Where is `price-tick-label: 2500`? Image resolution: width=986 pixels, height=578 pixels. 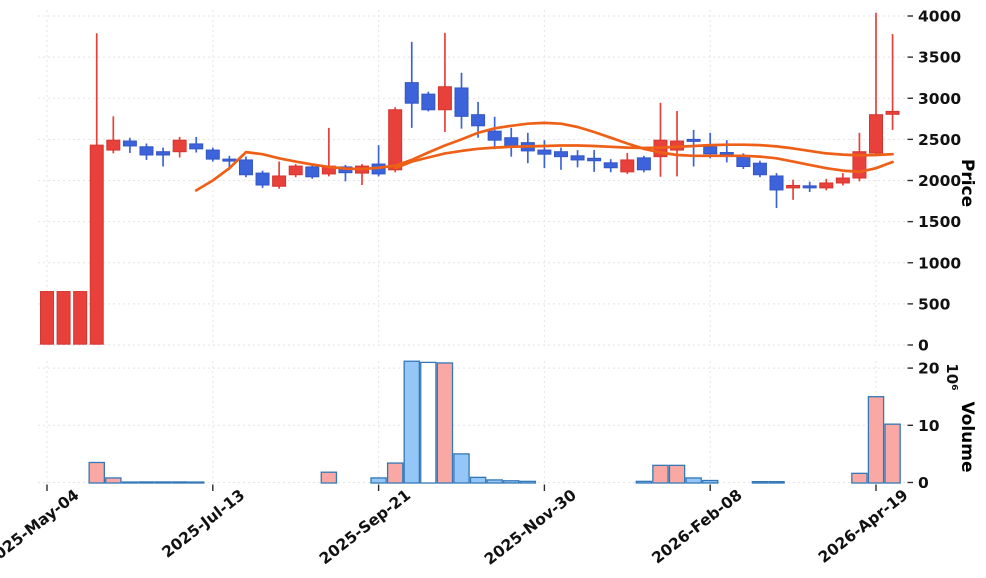 price-tick-label: 2500 is located at coordinates (939, 140).